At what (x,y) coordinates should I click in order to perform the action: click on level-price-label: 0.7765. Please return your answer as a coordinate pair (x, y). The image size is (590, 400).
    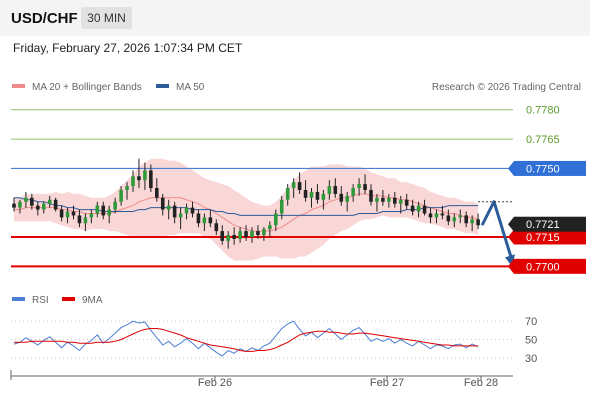
    Looking at the image, I should click on (543, 140).